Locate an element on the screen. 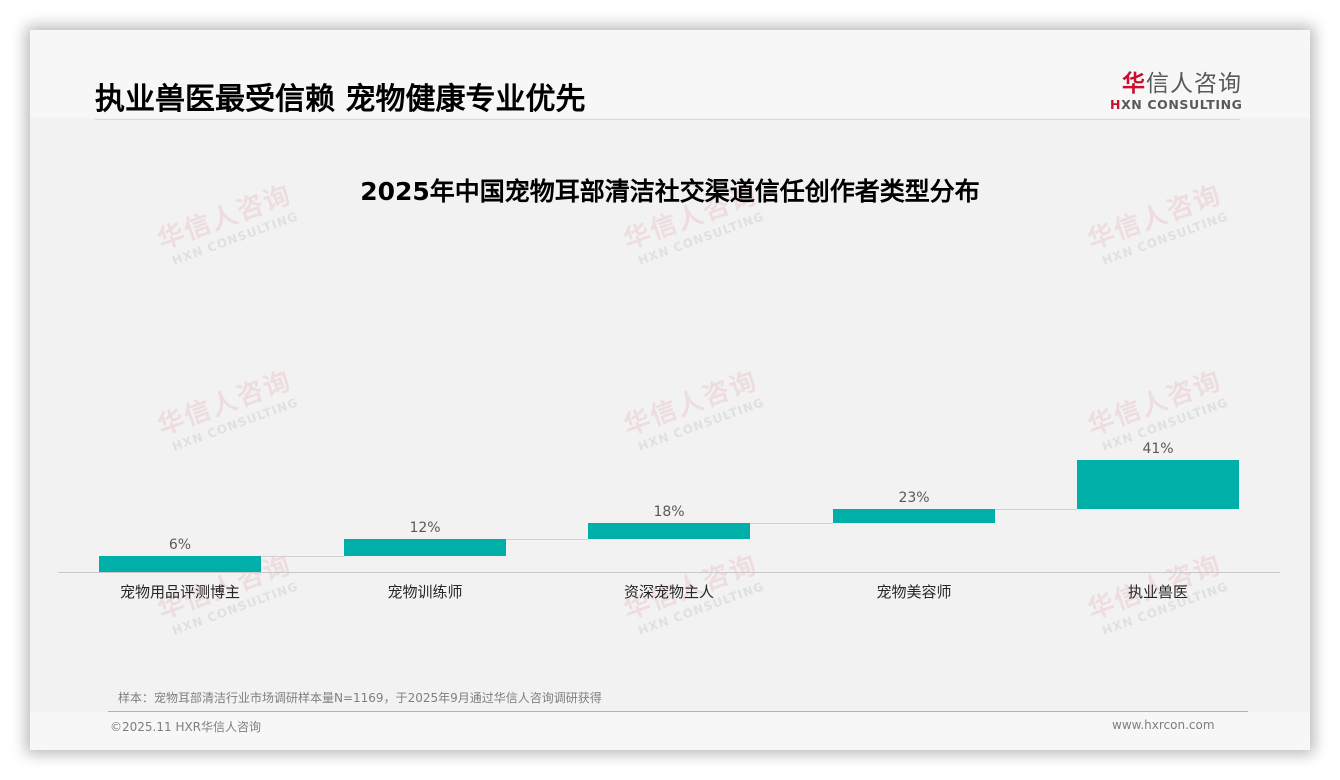 This screenshot has height=780, width=1340. x-axis-baseline is located at coordinates (669, 572).